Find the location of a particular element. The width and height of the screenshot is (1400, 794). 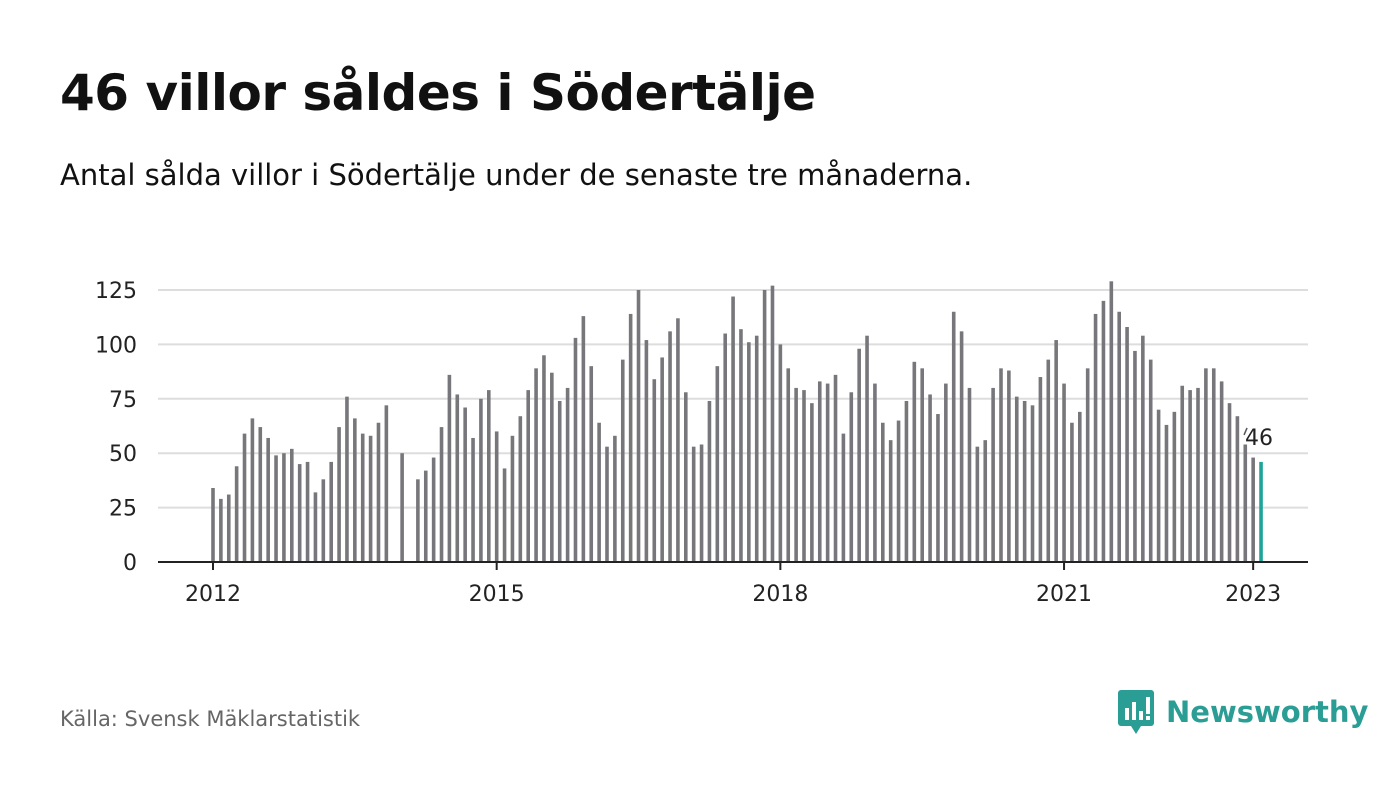

x-tick-label: 2018 is located at coordinates (780, 594).